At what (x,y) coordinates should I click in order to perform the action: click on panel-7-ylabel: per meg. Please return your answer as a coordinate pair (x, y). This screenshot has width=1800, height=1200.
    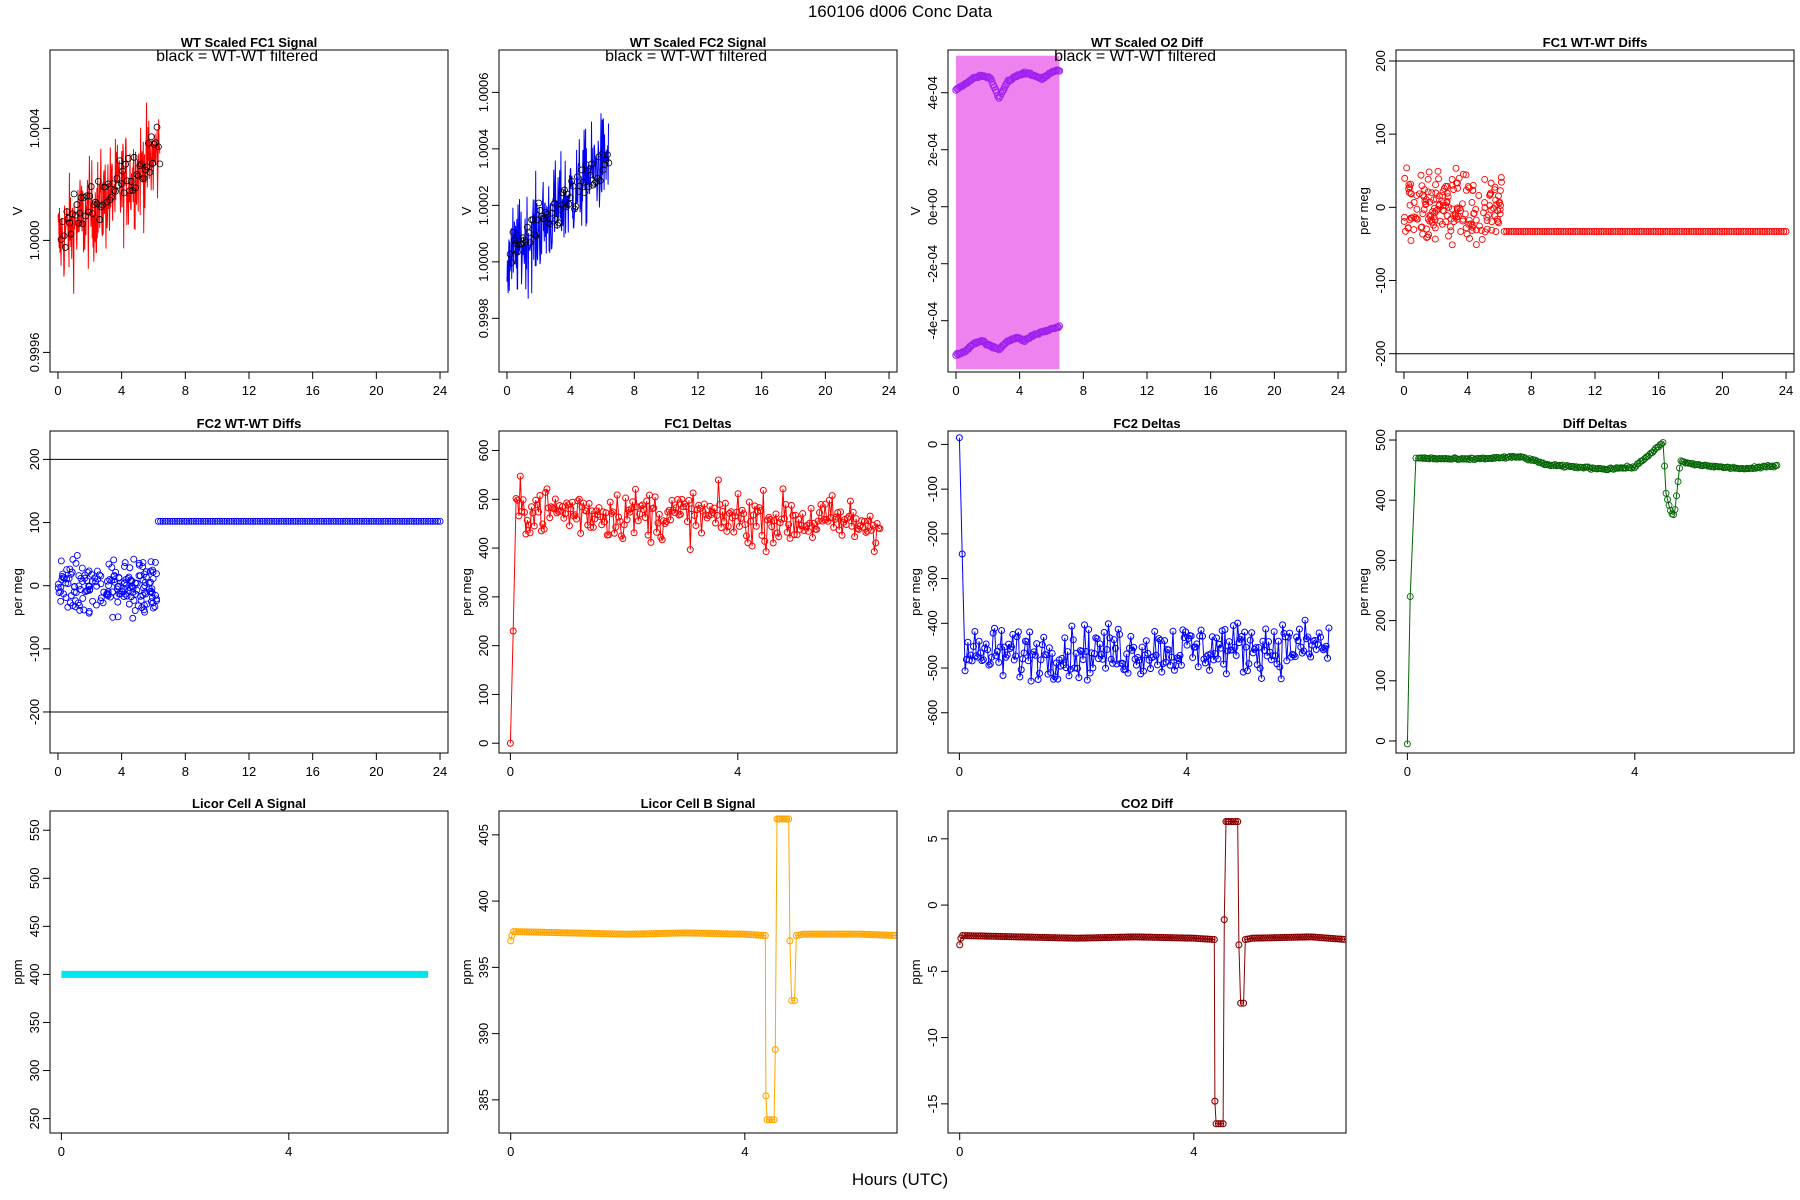
    Looking at the image, I should click on (915, 592).